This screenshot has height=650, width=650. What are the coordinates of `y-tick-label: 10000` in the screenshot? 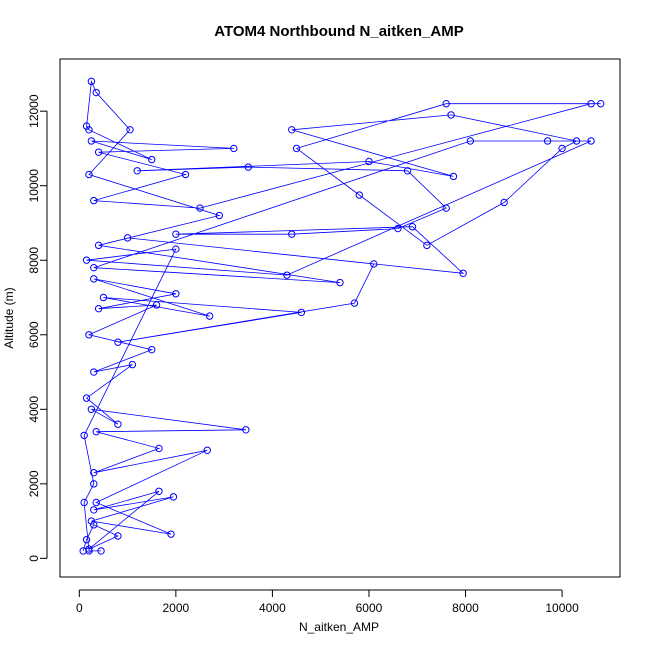 It's located at (34, 186).